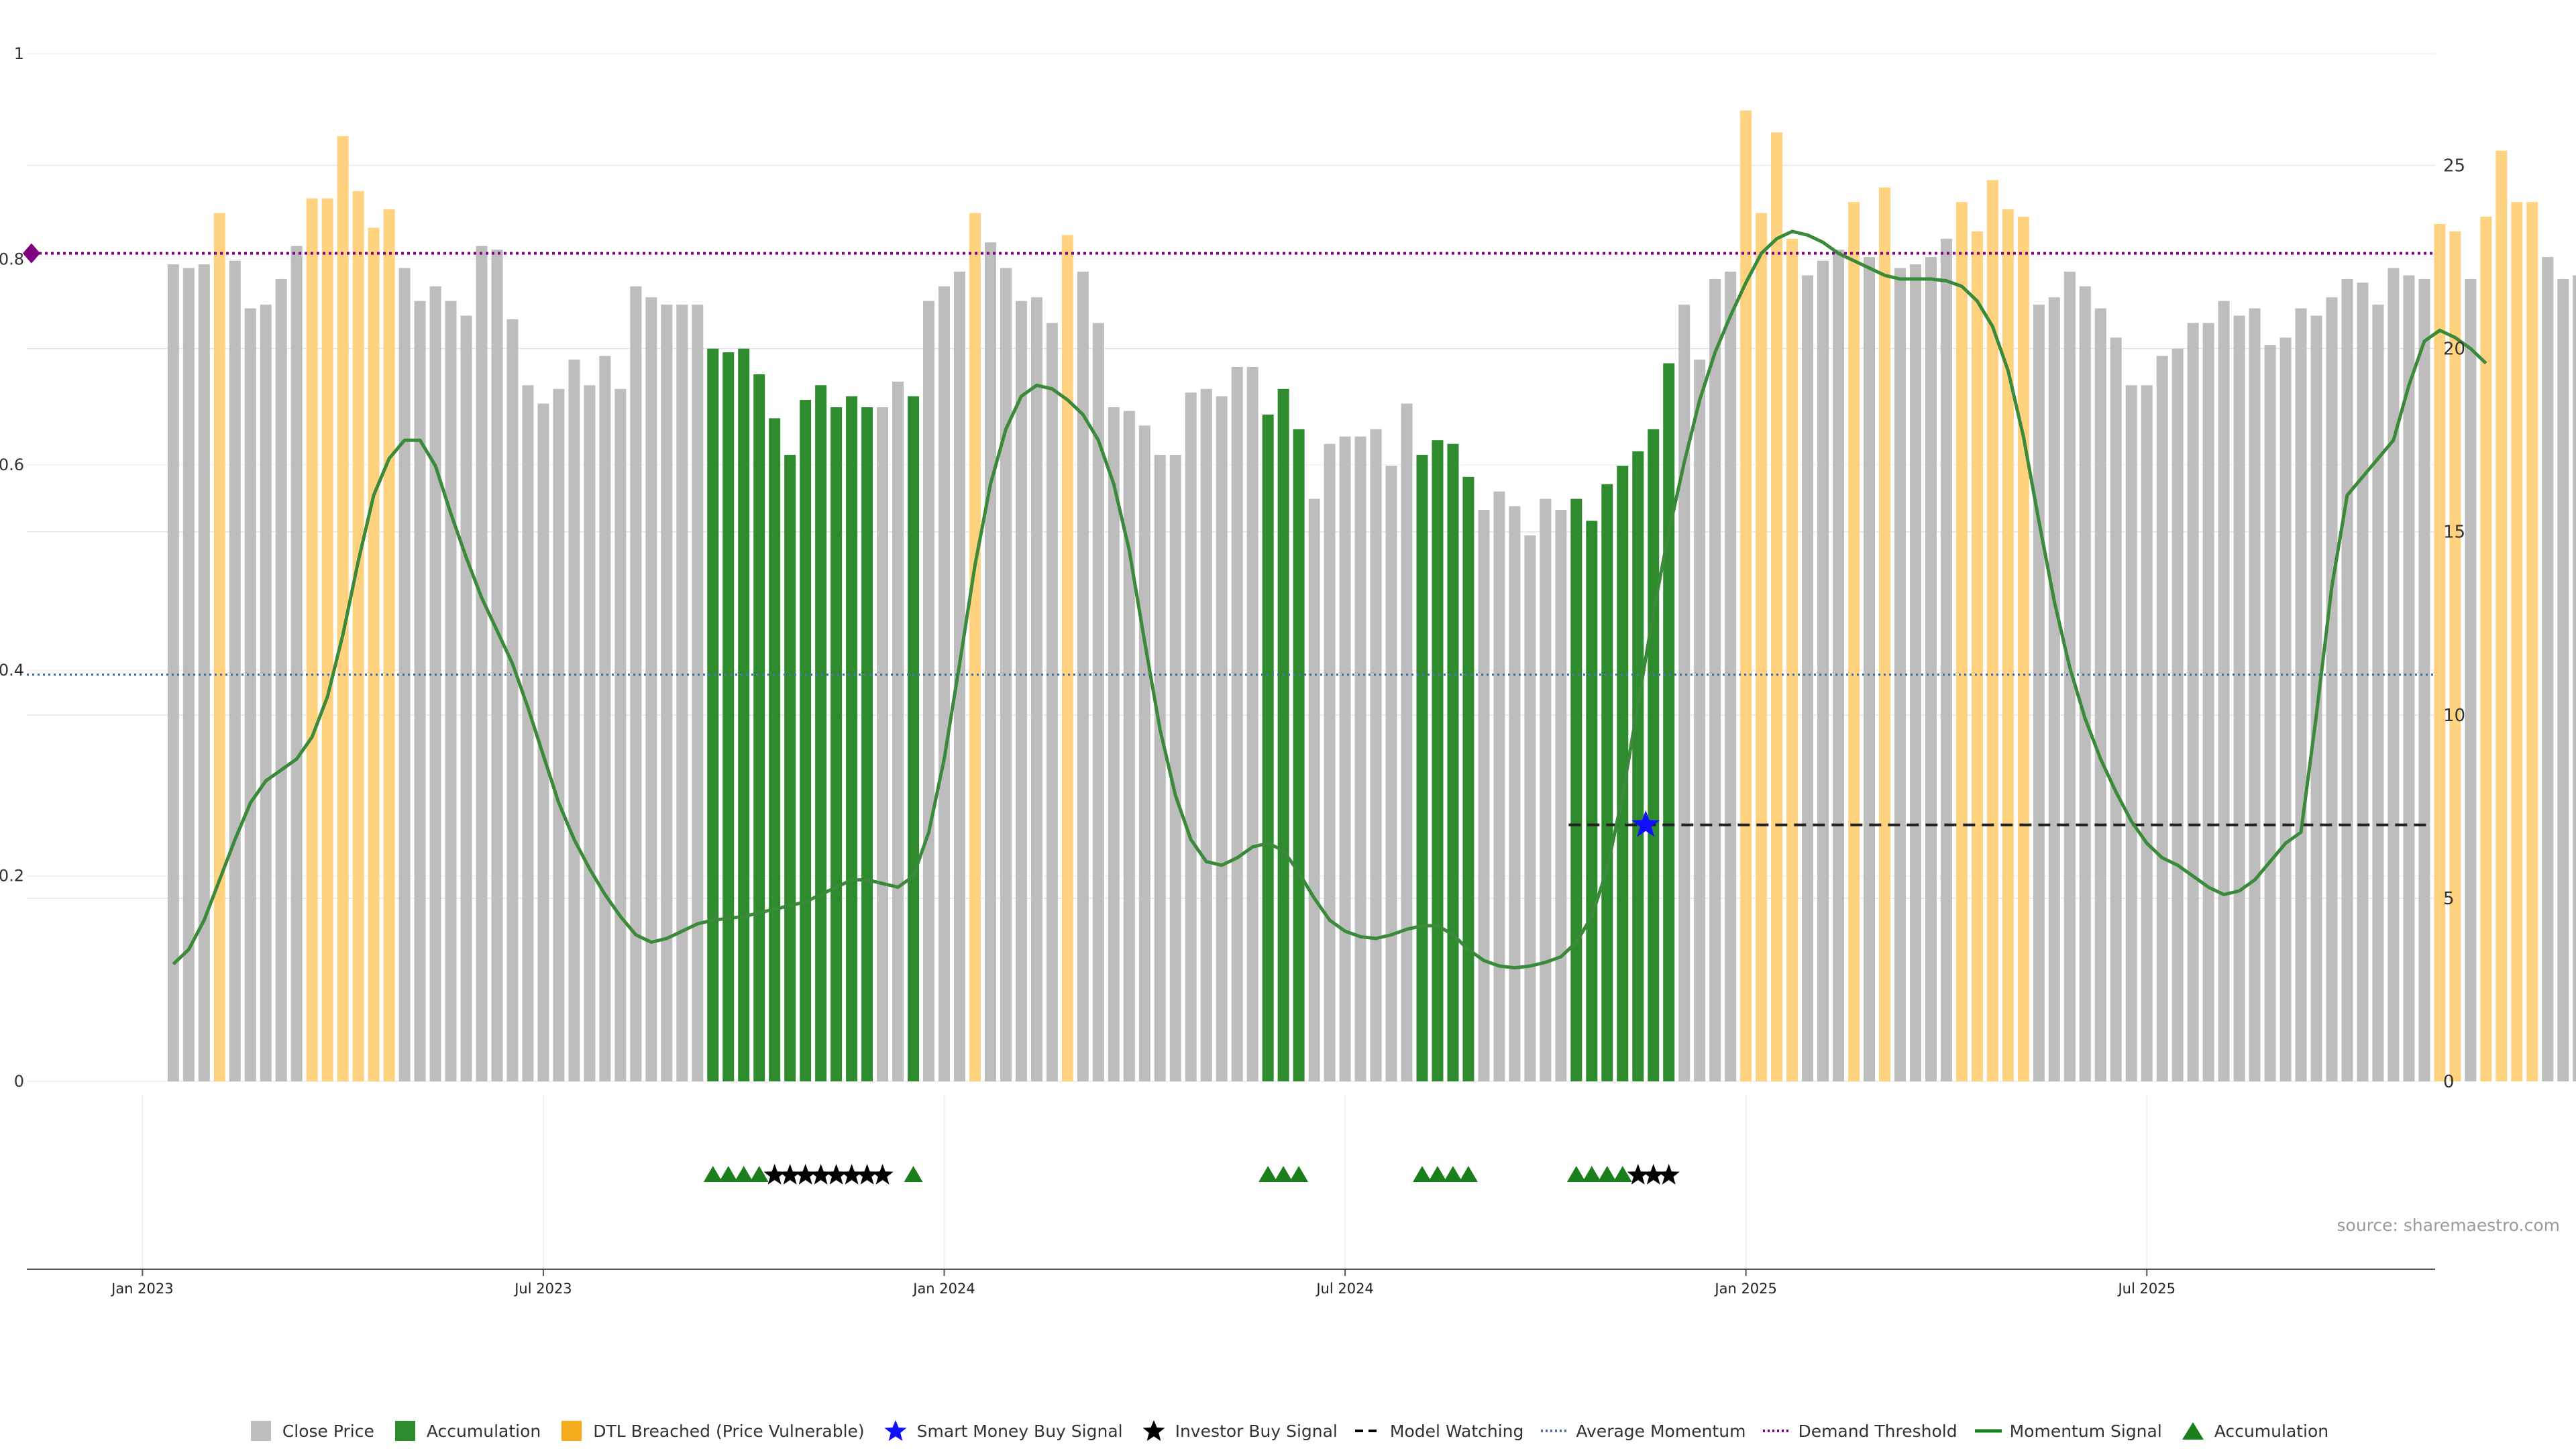  I want to click on legend-investor-buy-label: Investor Buy Signal, so click(1256, 1431).